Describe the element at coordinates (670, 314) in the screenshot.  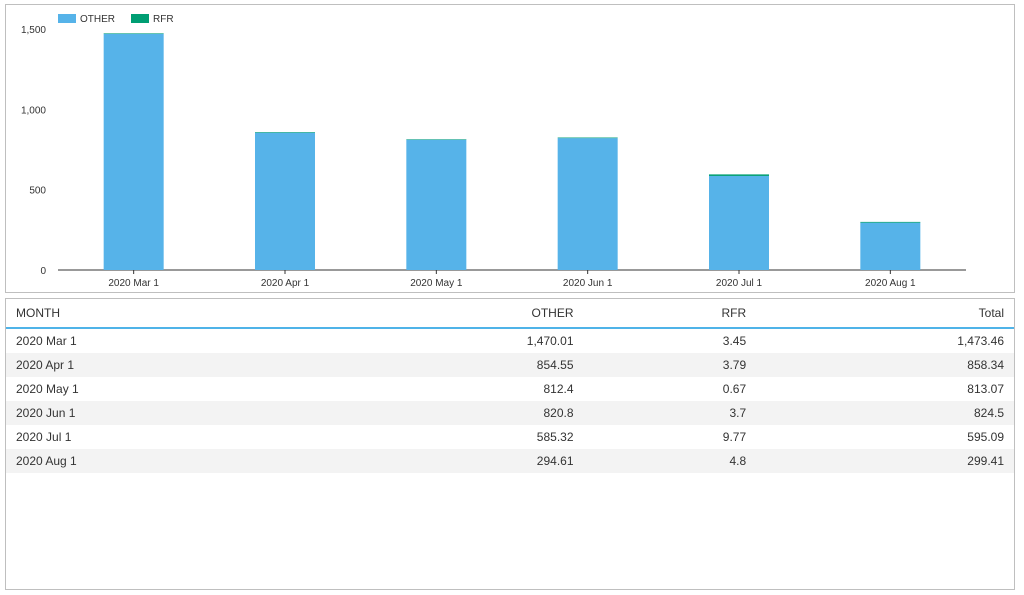
I see `column-header-rfr: RFR` at that location.